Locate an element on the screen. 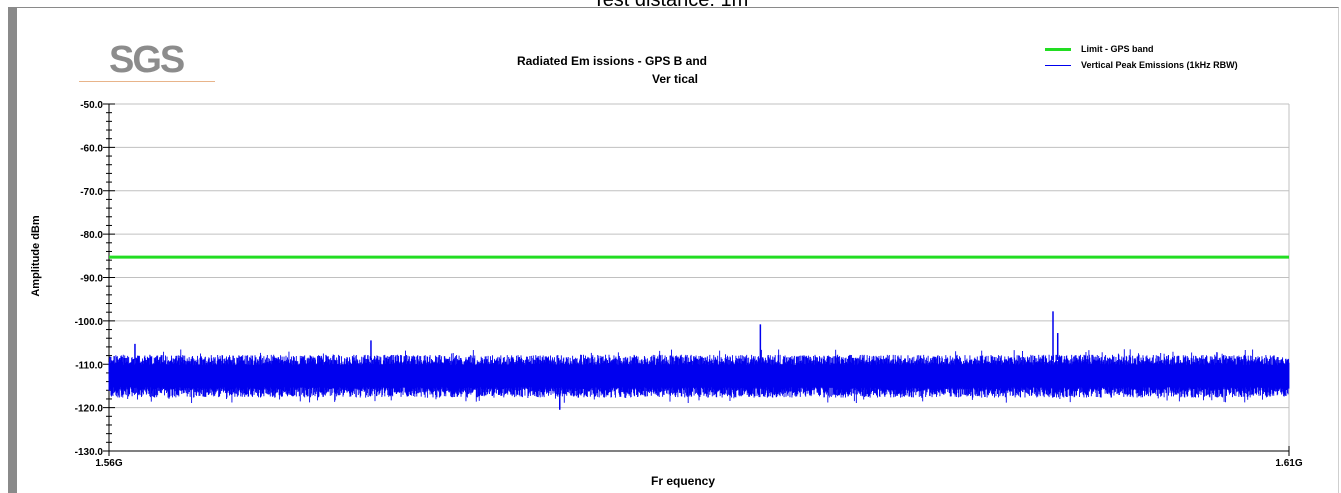 The image size is (1341, 493). y-tick-label: -120.0 is located at coordinates (89, 409).